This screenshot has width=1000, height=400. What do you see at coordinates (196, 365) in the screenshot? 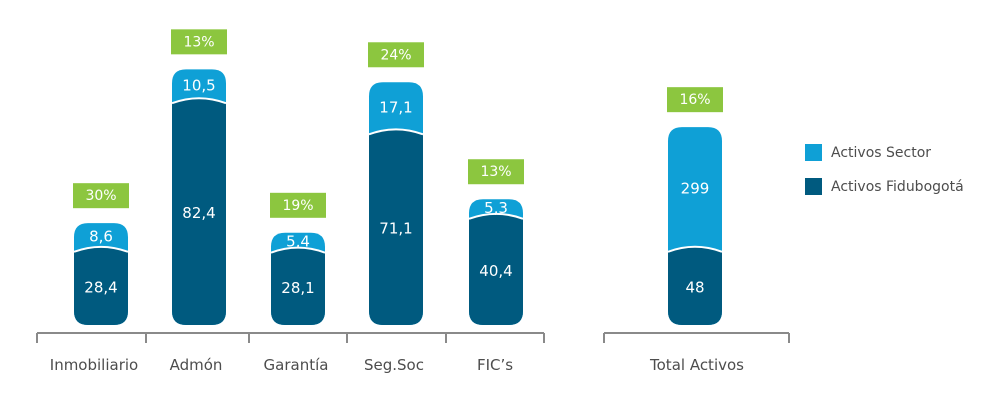
I see `category-label-1: Admón` at bounding box center [196, 365].